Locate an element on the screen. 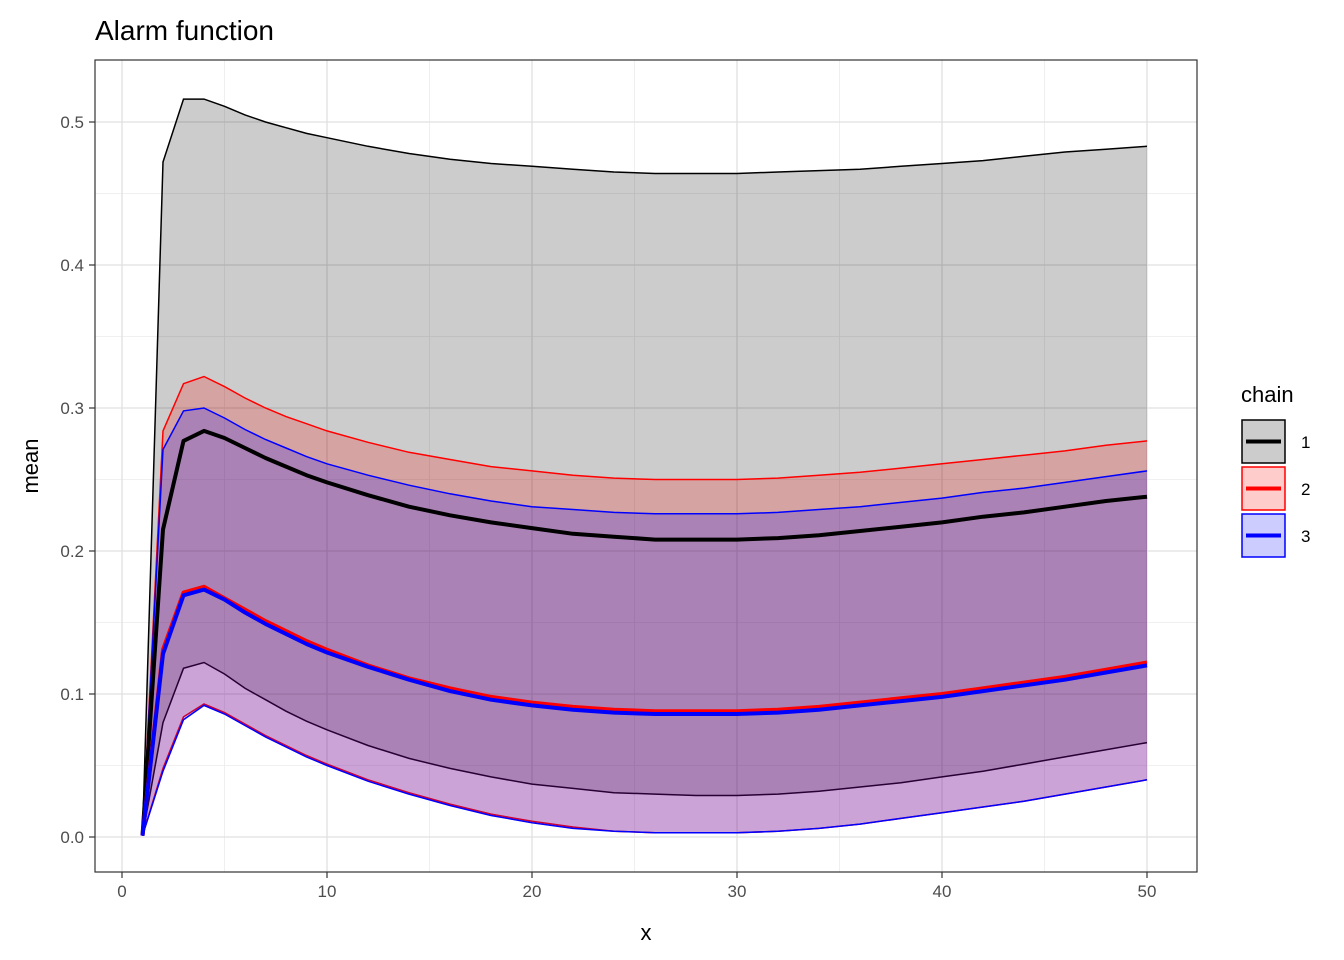 Image resolution: width=1344 pixels, height=960 pixels. x-tick-label: 0 is located at coordinates (121, 891).